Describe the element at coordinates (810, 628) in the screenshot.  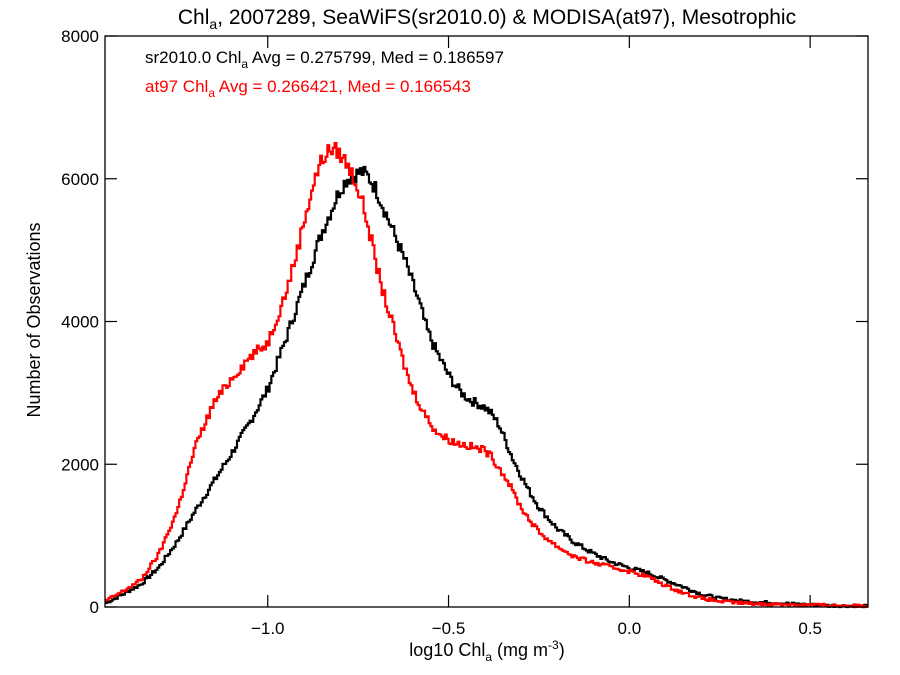
I see `x-tick-label: 0.5` at that location.